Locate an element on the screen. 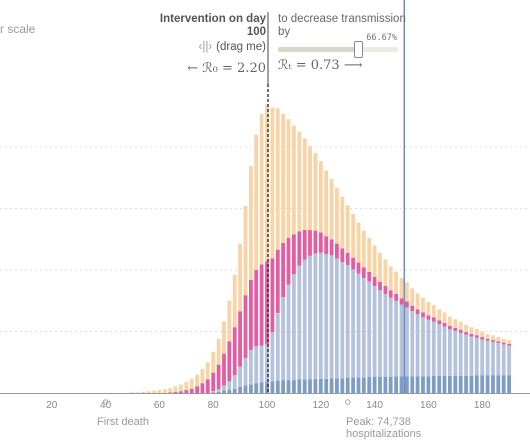 The image size is (530, 442). slider-thumb is located at coordinates (358, 49).